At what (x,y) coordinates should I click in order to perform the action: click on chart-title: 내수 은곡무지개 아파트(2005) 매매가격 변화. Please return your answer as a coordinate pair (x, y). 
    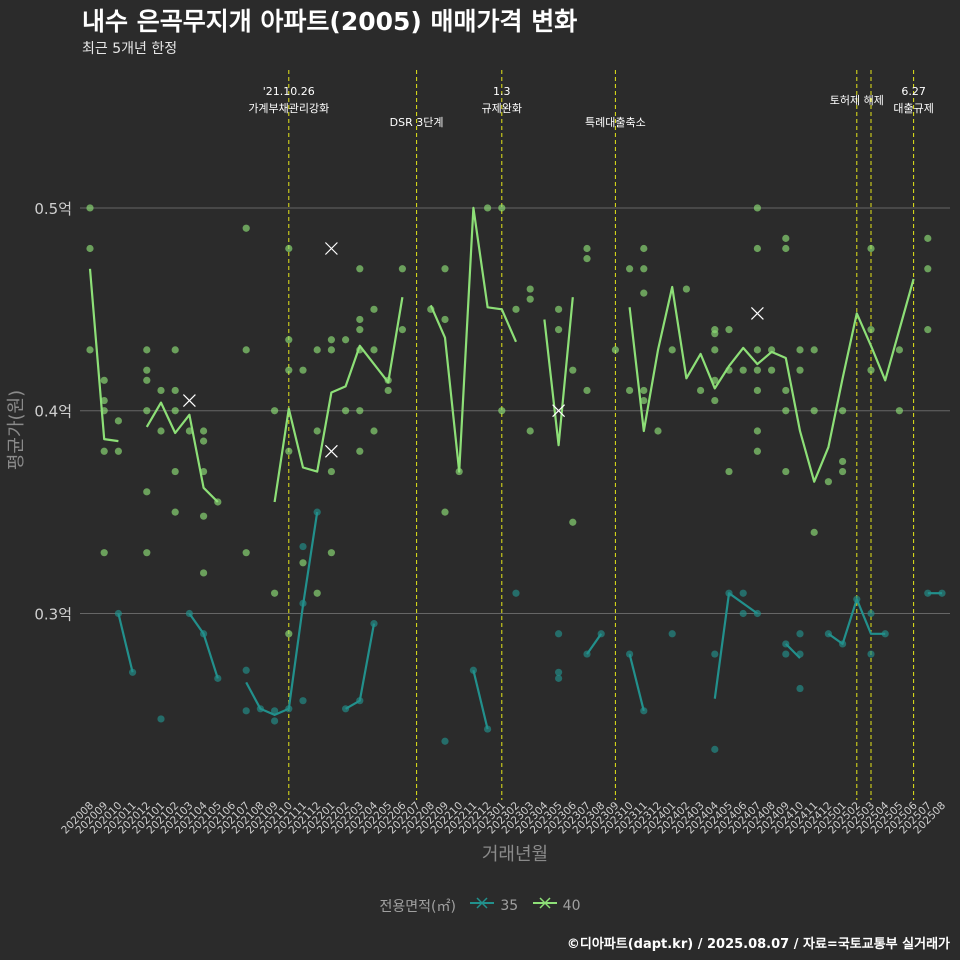
    Looking at the image, I should click on (330, 21).